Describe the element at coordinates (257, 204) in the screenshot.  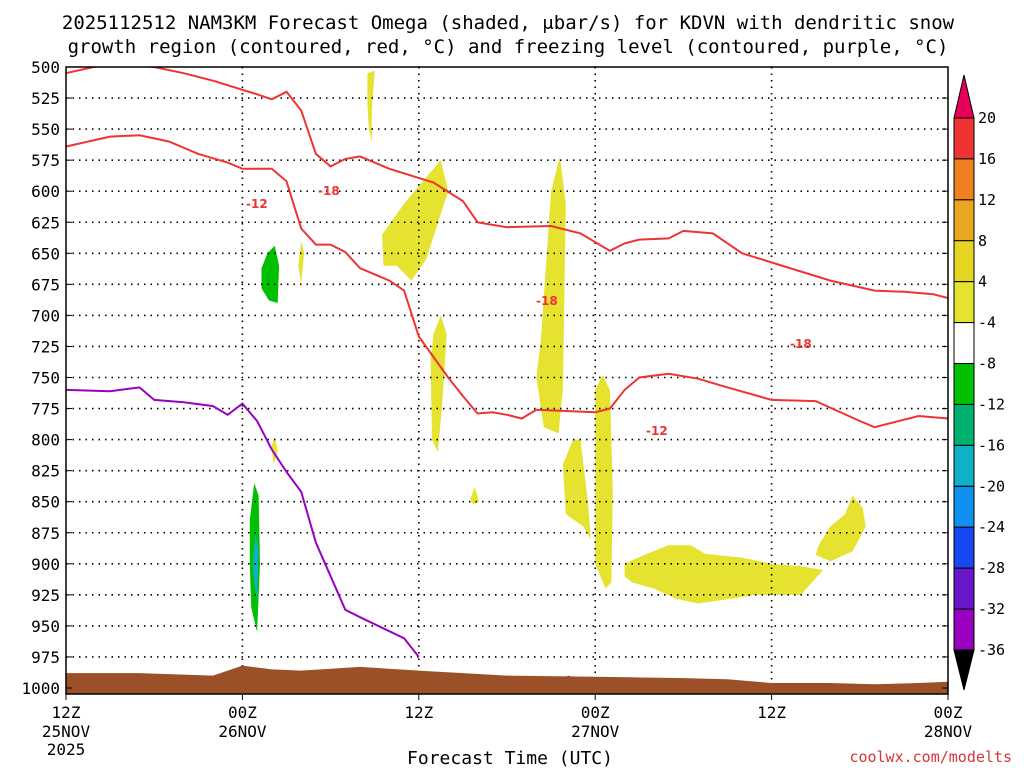
I see `contour-label-minus12-a: -12` at that location.